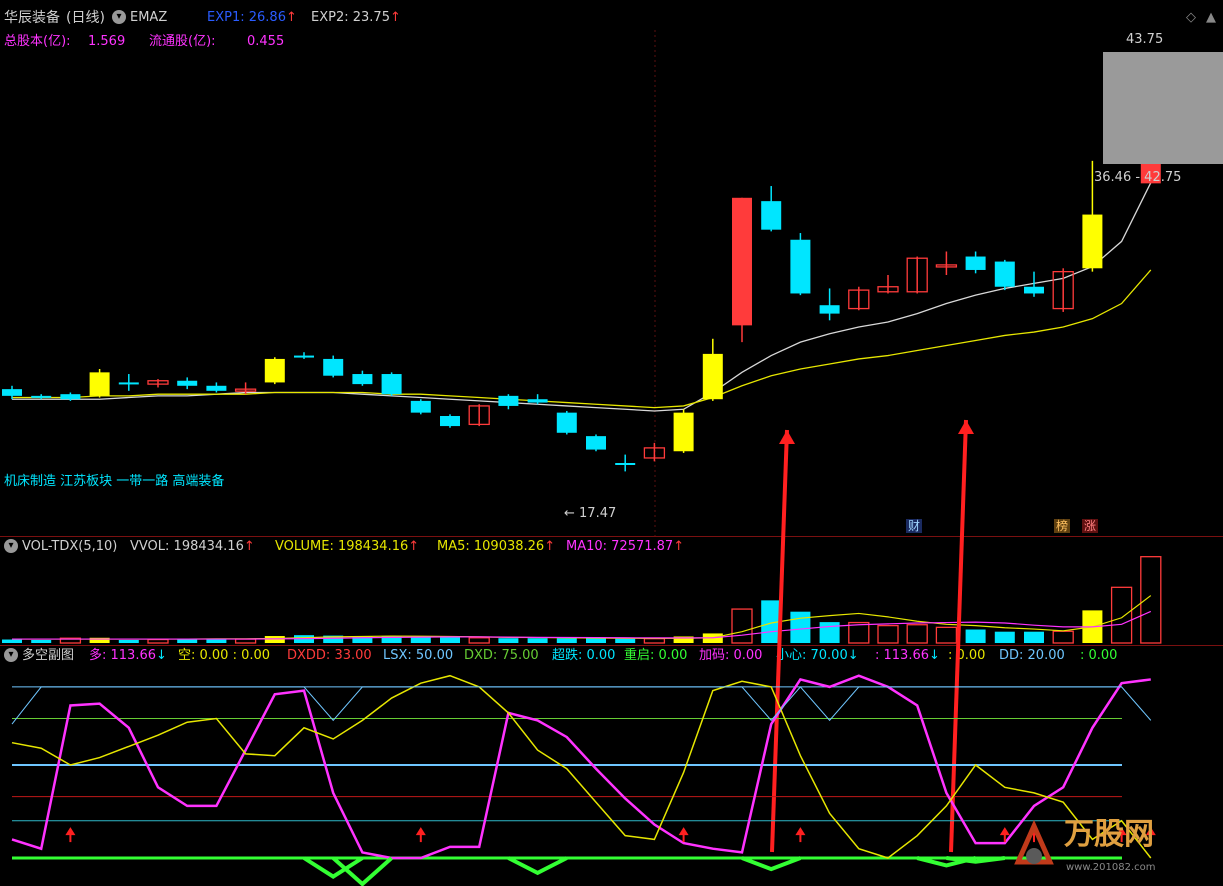  What do you see at coordinates (731, 655) in the screenshot?
I see `jiama-label: 加码: 0.00` at bounding box center [731, 655].